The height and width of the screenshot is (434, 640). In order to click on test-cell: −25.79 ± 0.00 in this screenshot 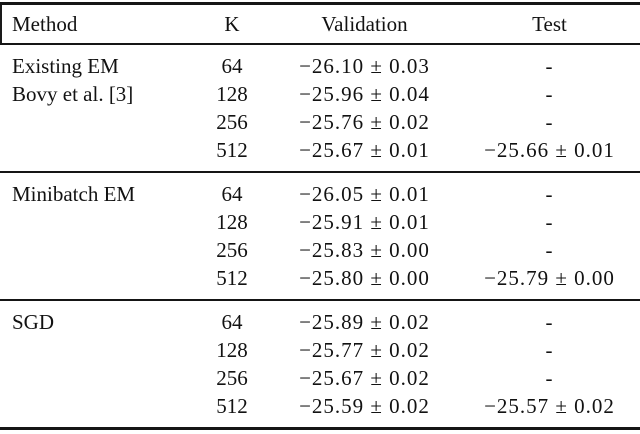, I will do `click(549, 277)`.